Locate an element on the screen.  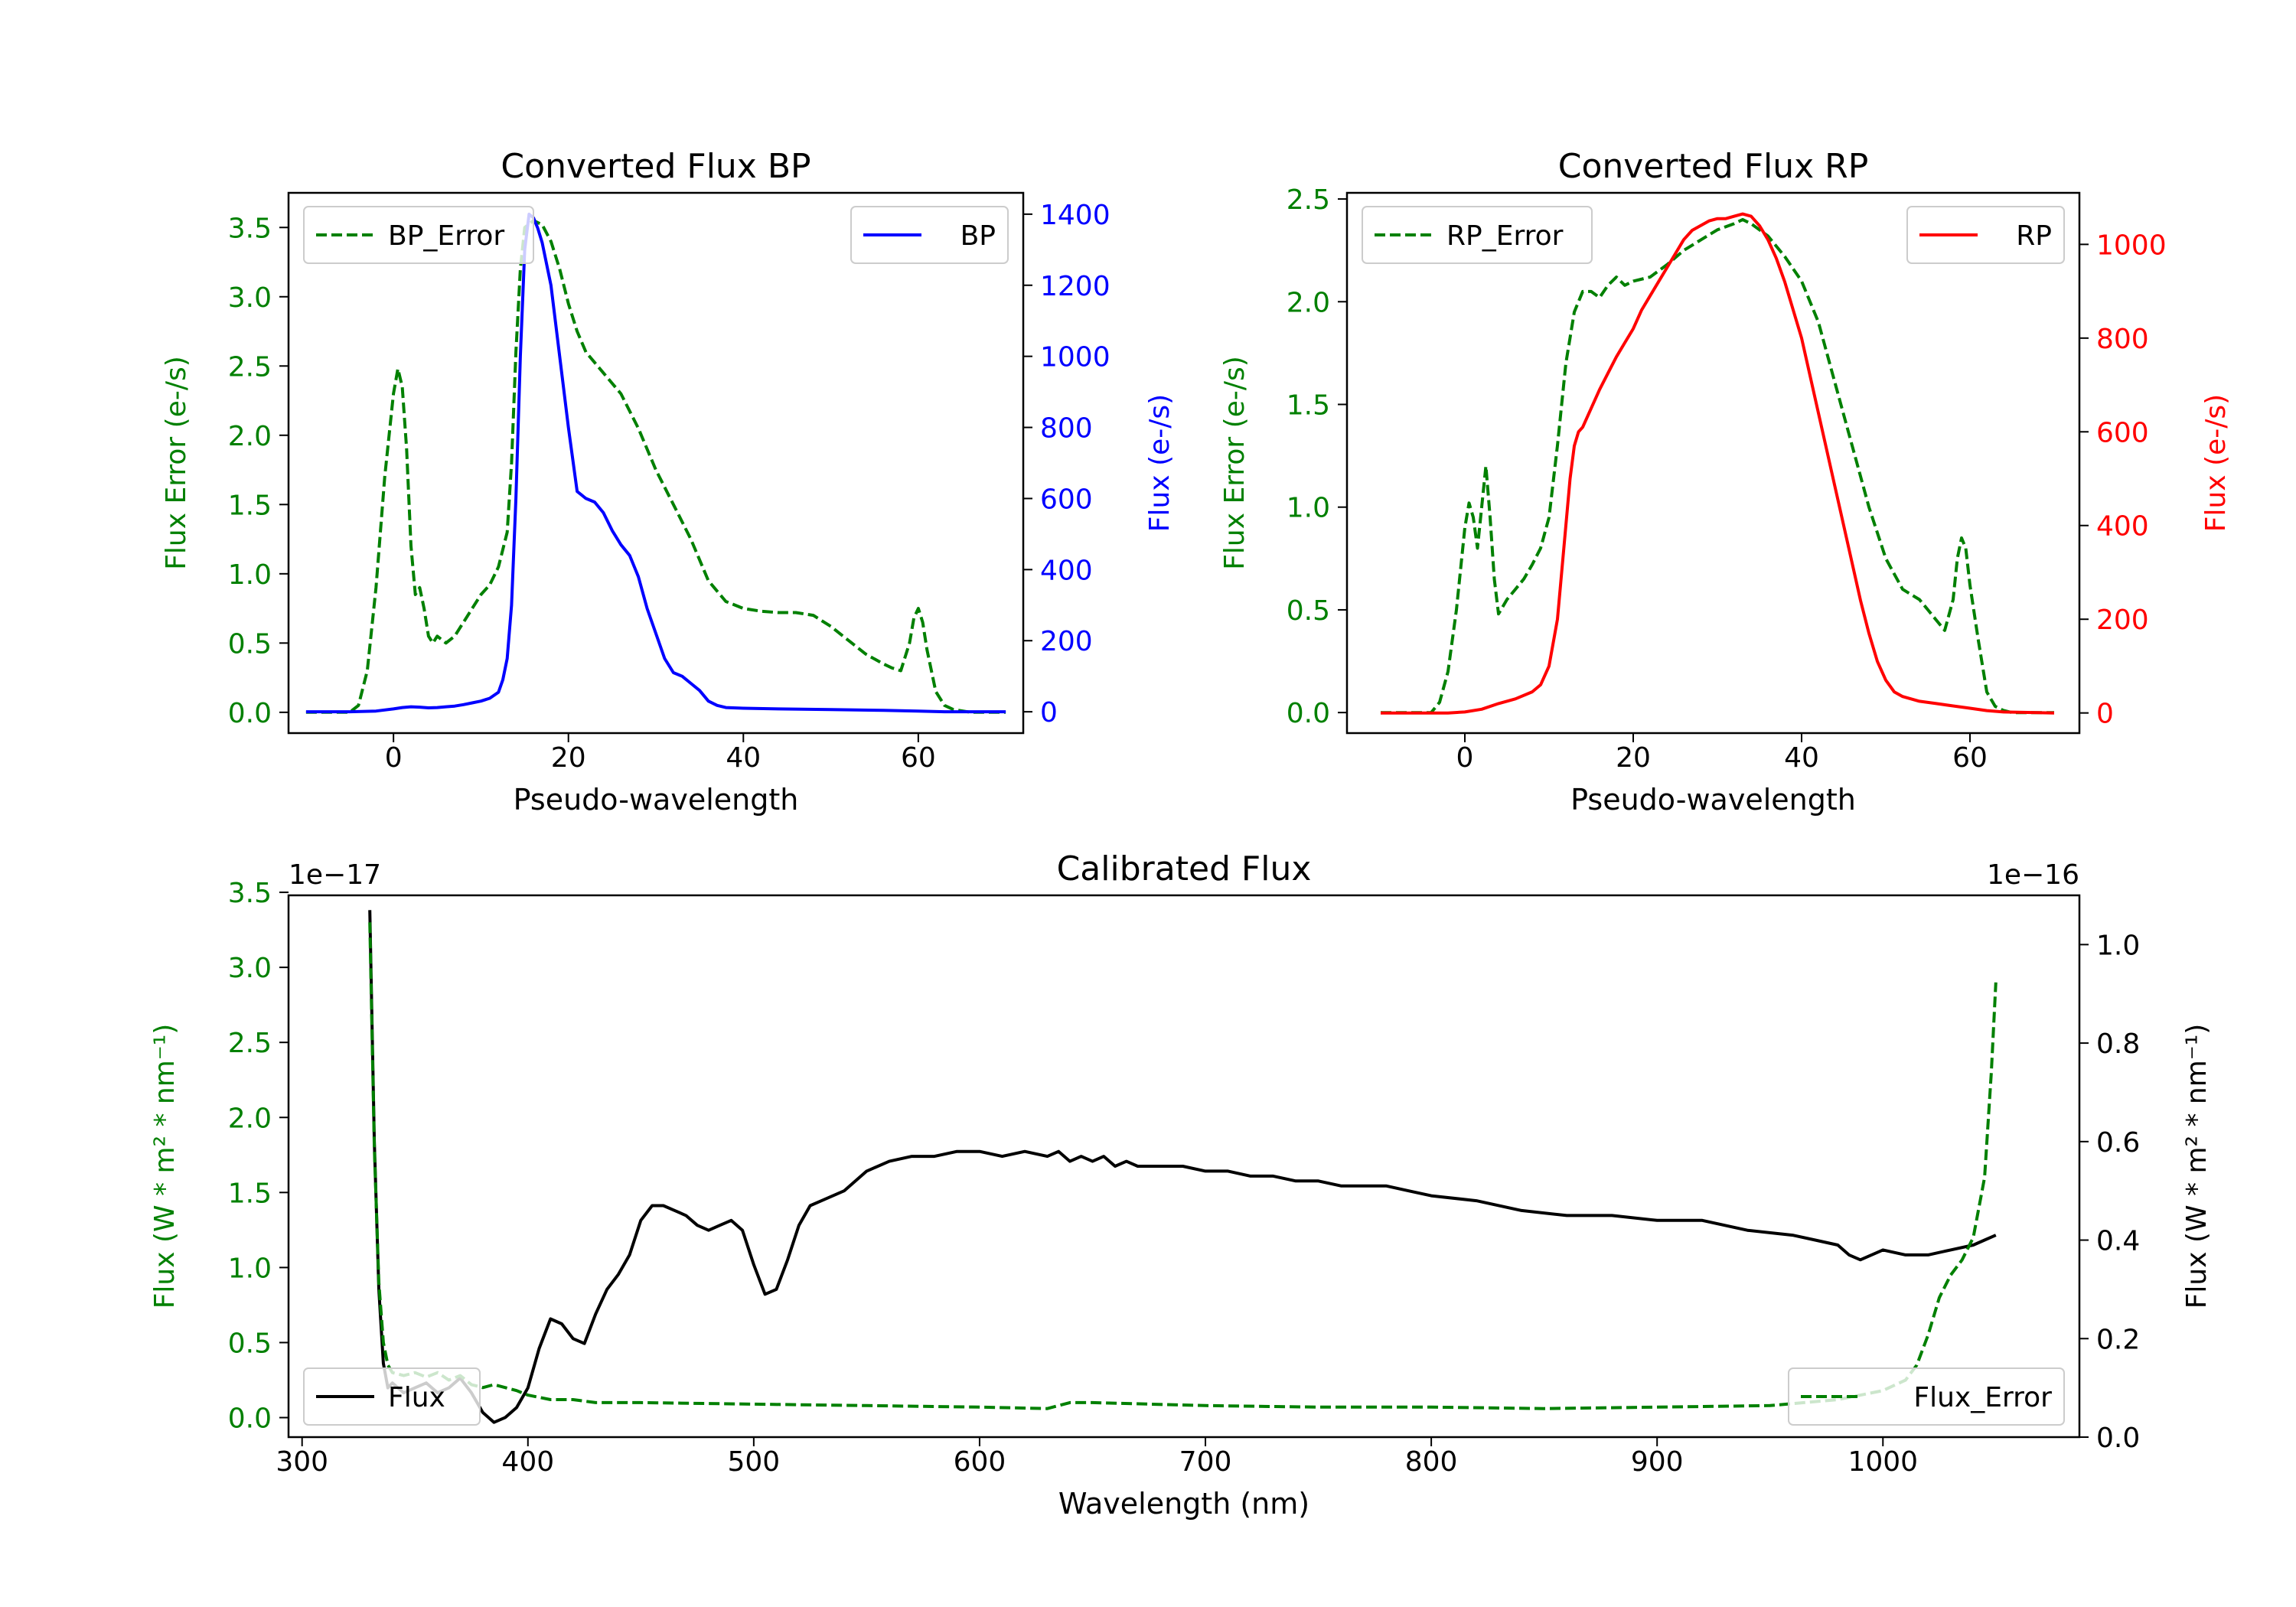
chart2-legend-right-box is located at coordinates (1985, 235).